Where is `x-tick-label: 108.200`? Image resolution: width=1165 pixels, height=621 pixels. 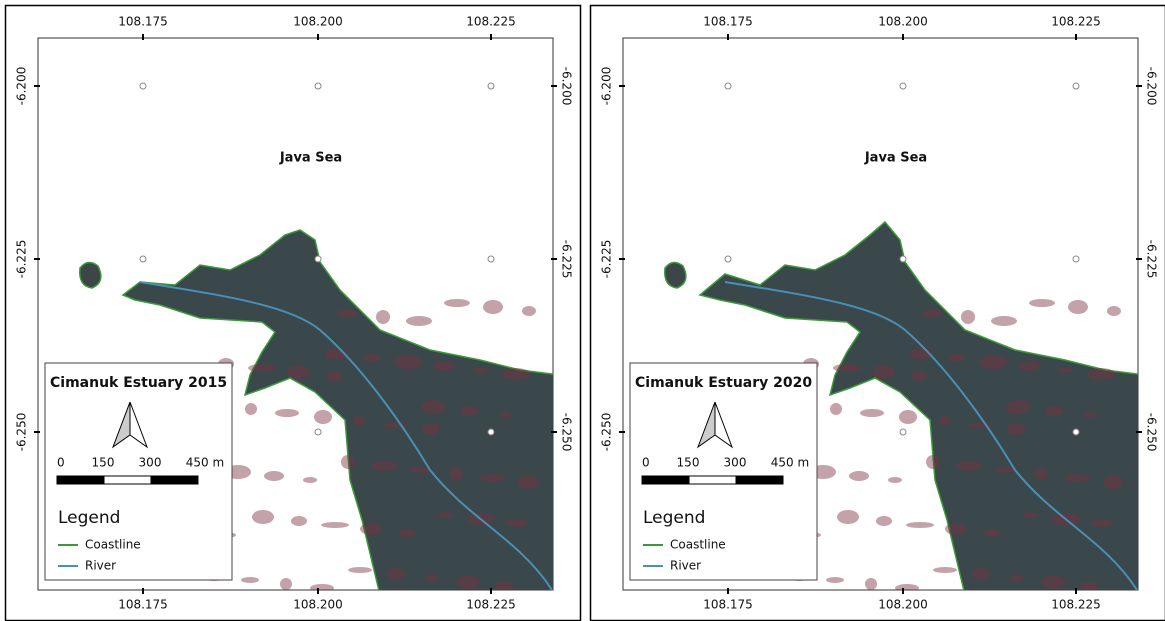
x-tick-label: 108.200 is located at coordinates (903, 22).